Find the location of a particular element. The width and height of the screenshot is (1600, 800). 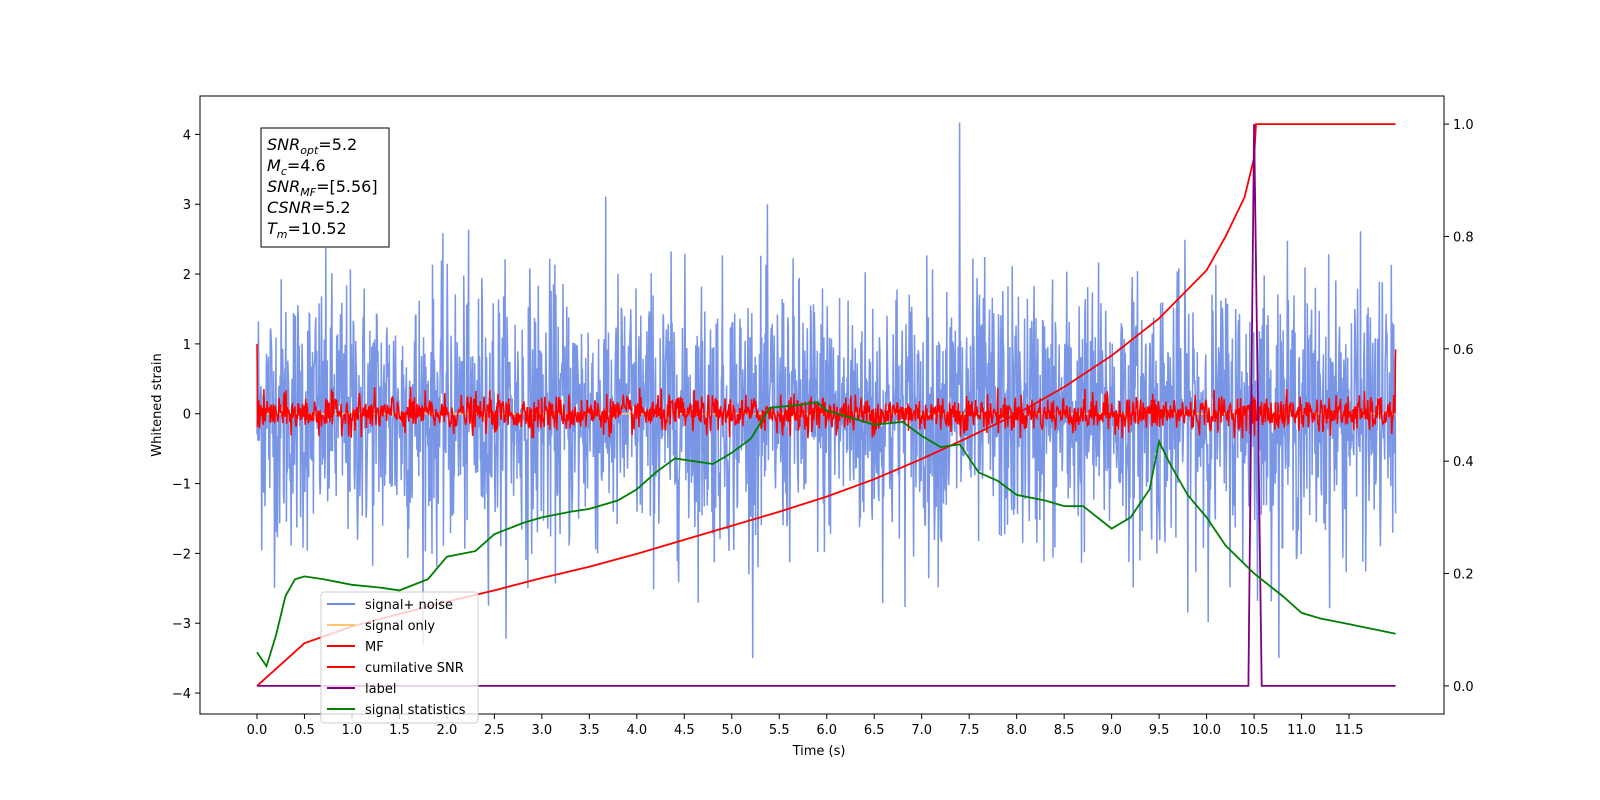

legend-frame is located at coordinates (399, 657).